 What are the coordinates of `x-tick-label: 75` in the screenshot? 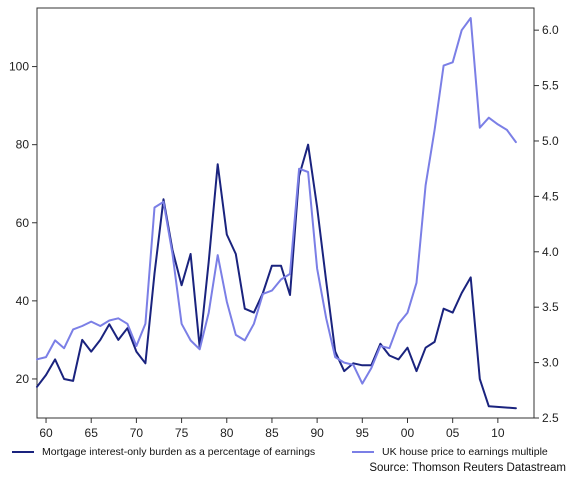 It's located at (182, 433).